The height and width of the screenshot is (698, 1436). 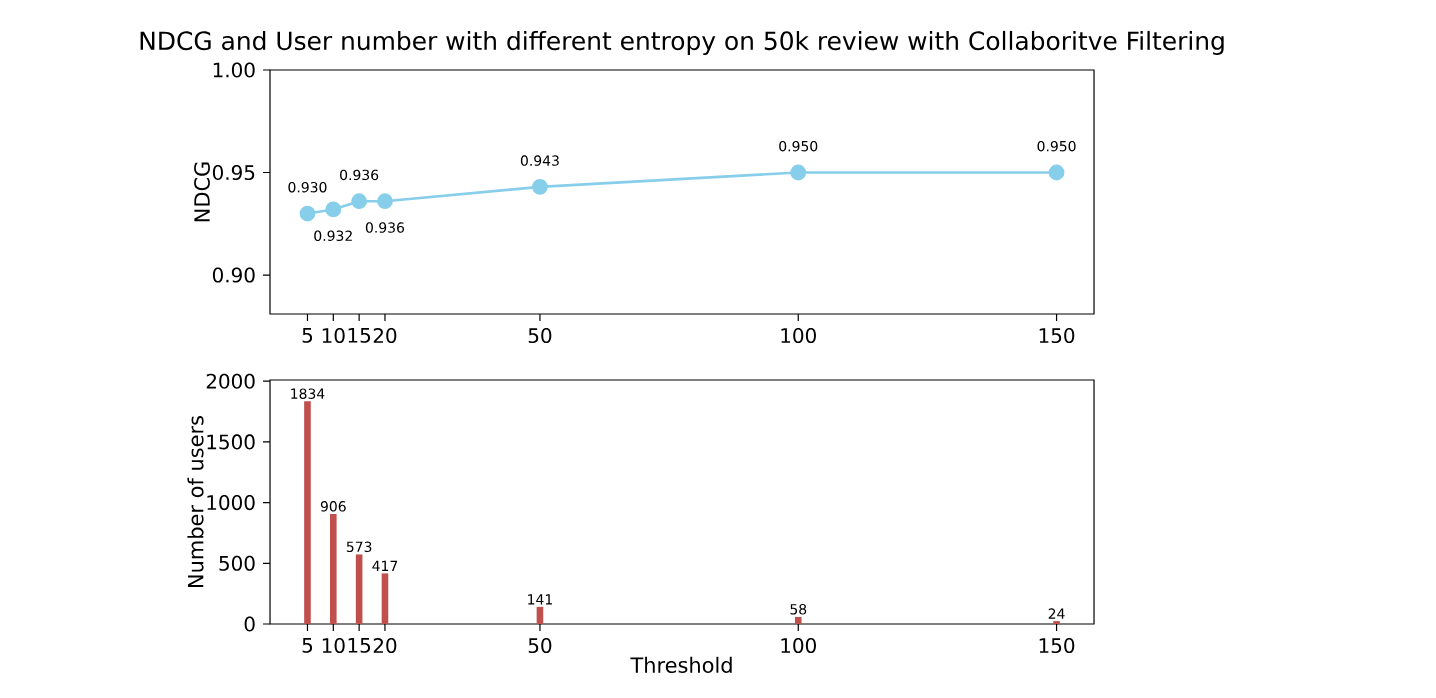 I want to click on chart-title: NDCG and User number with different entropy on 50k review with Collaboritve Filtering, so click(x=682, y=43).